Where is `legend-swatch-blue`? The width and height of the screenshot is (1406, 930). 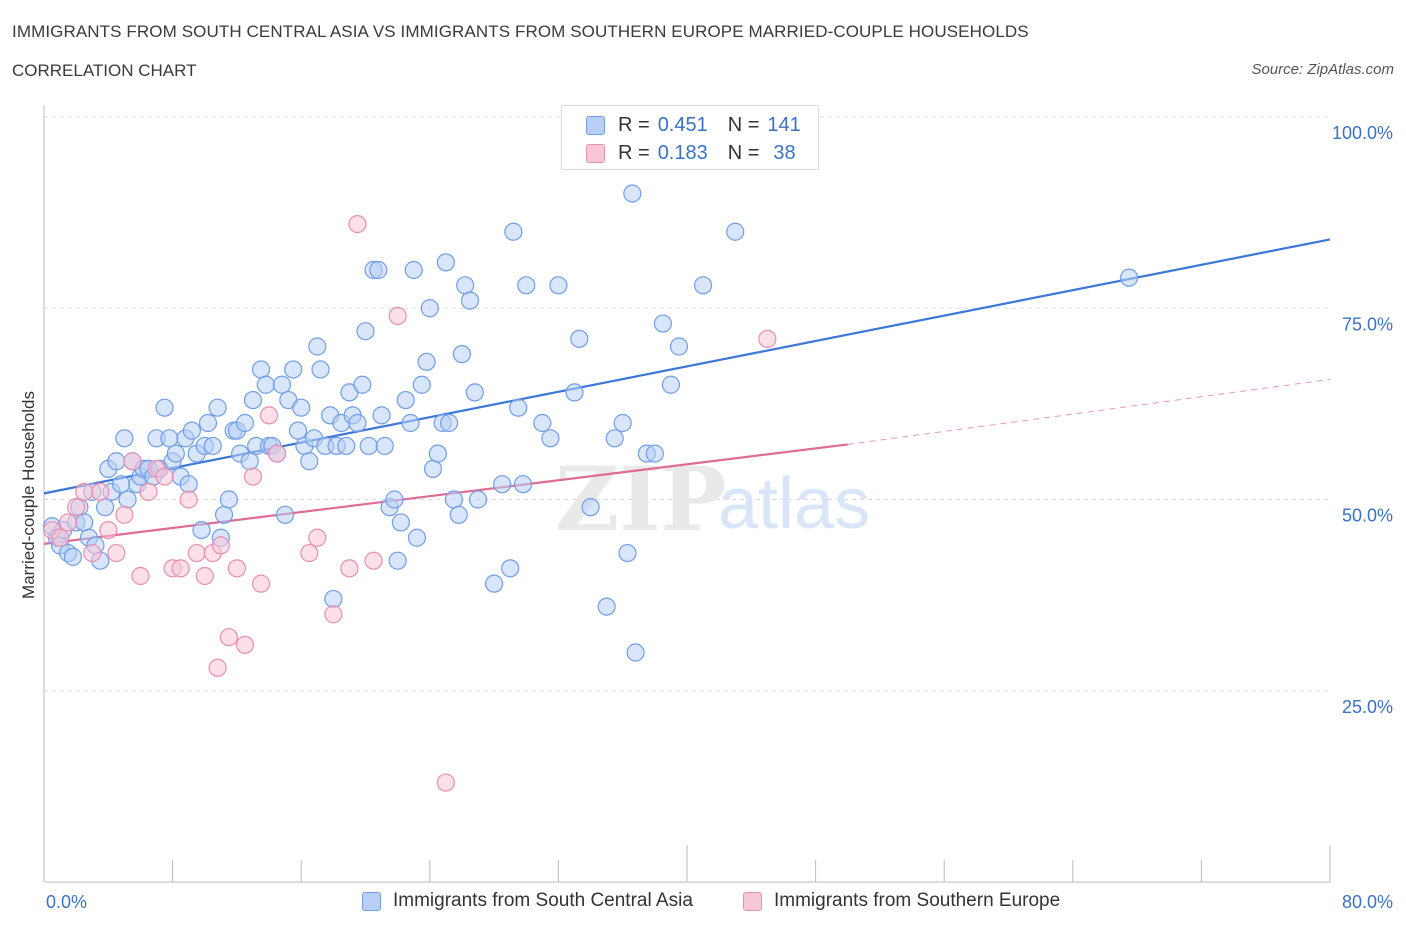
legend-swatch-blue is located at coordinates (595, 125).